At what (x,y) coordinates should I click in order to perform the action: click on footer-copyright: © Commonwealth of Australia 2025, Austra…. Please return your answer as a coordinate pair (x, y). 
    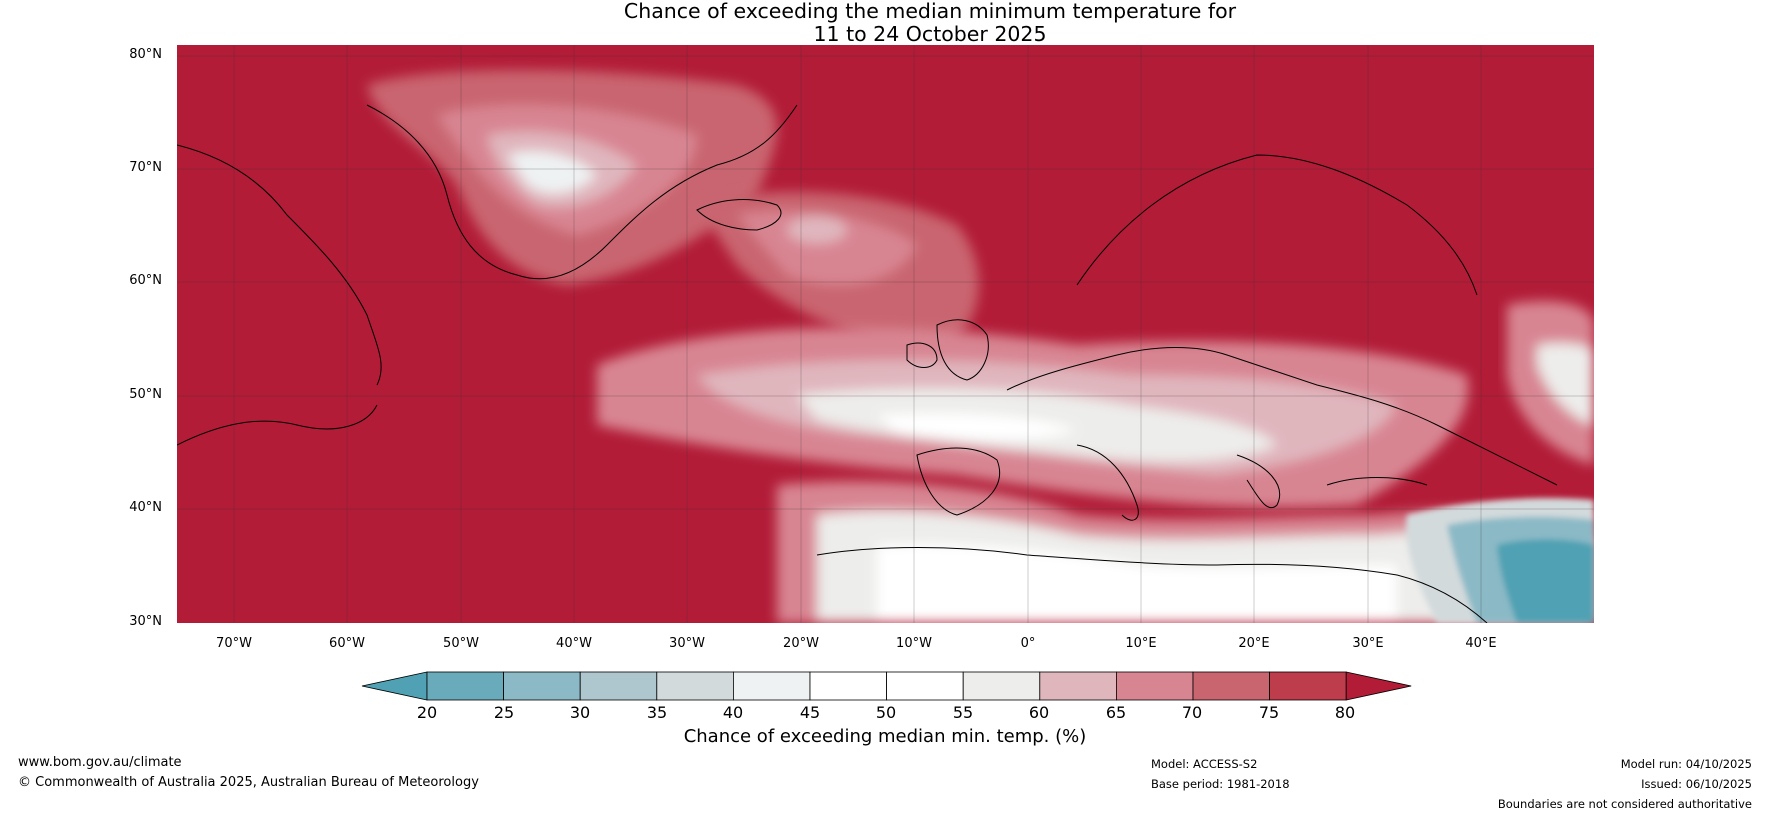
    Looking at the image, I should click on (248, 782).